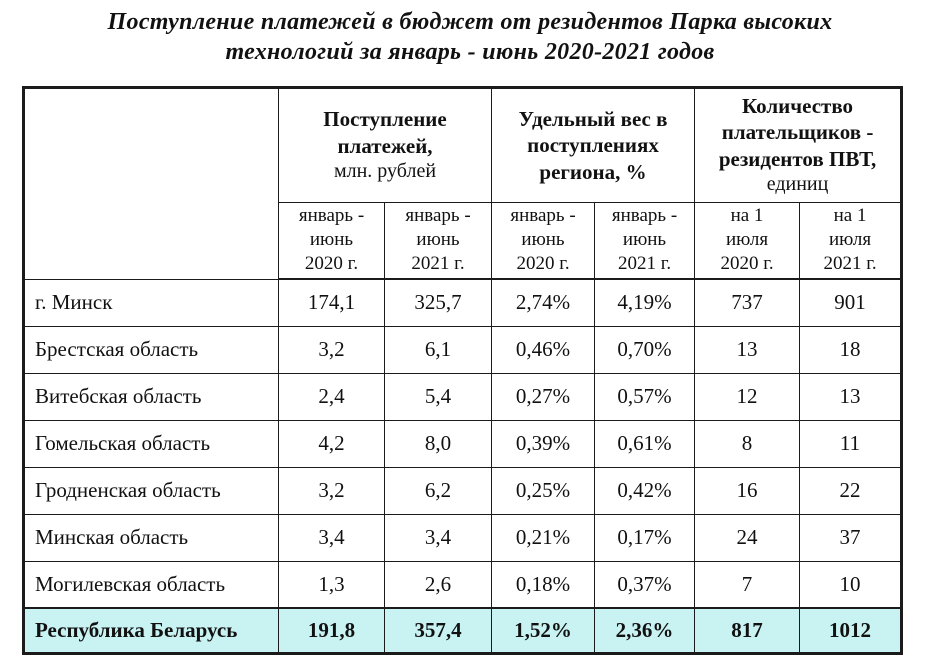 This screenshot has height=657, width=940. I want to click on value-cell: 37, so click(851, 537).